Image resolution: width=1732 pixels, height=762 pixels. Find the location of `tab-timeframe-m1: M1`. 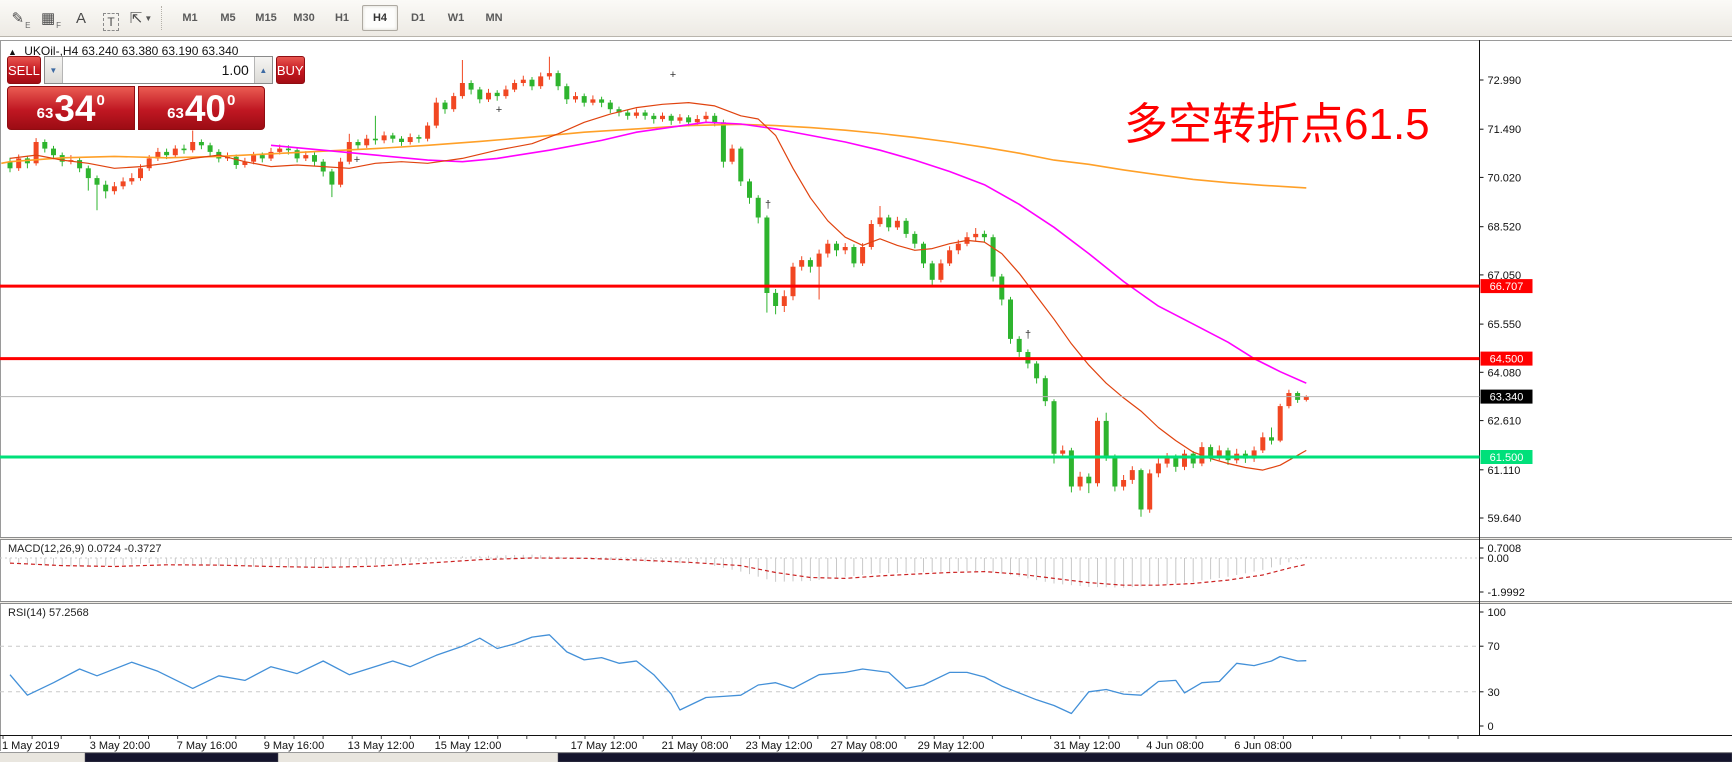

tab-timeframe-m1: M1 is located at coordinates (190, 18).